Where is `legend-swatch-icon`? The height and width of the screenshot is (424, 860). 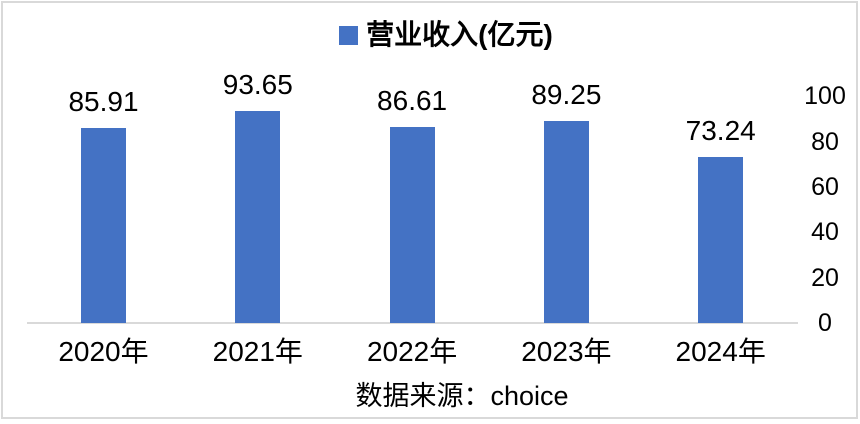
legend-swatch-icon is located at coordinates (349, 35).